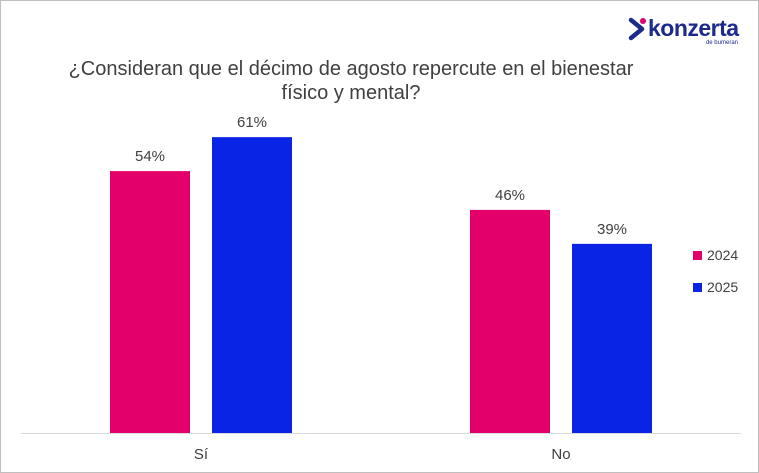 The height and width of the screenshot is (473, 759). What do you see at coordinates (723, 287) in the screenshot?
I see `legend-label: 2025` at bounding box center [723, 287].